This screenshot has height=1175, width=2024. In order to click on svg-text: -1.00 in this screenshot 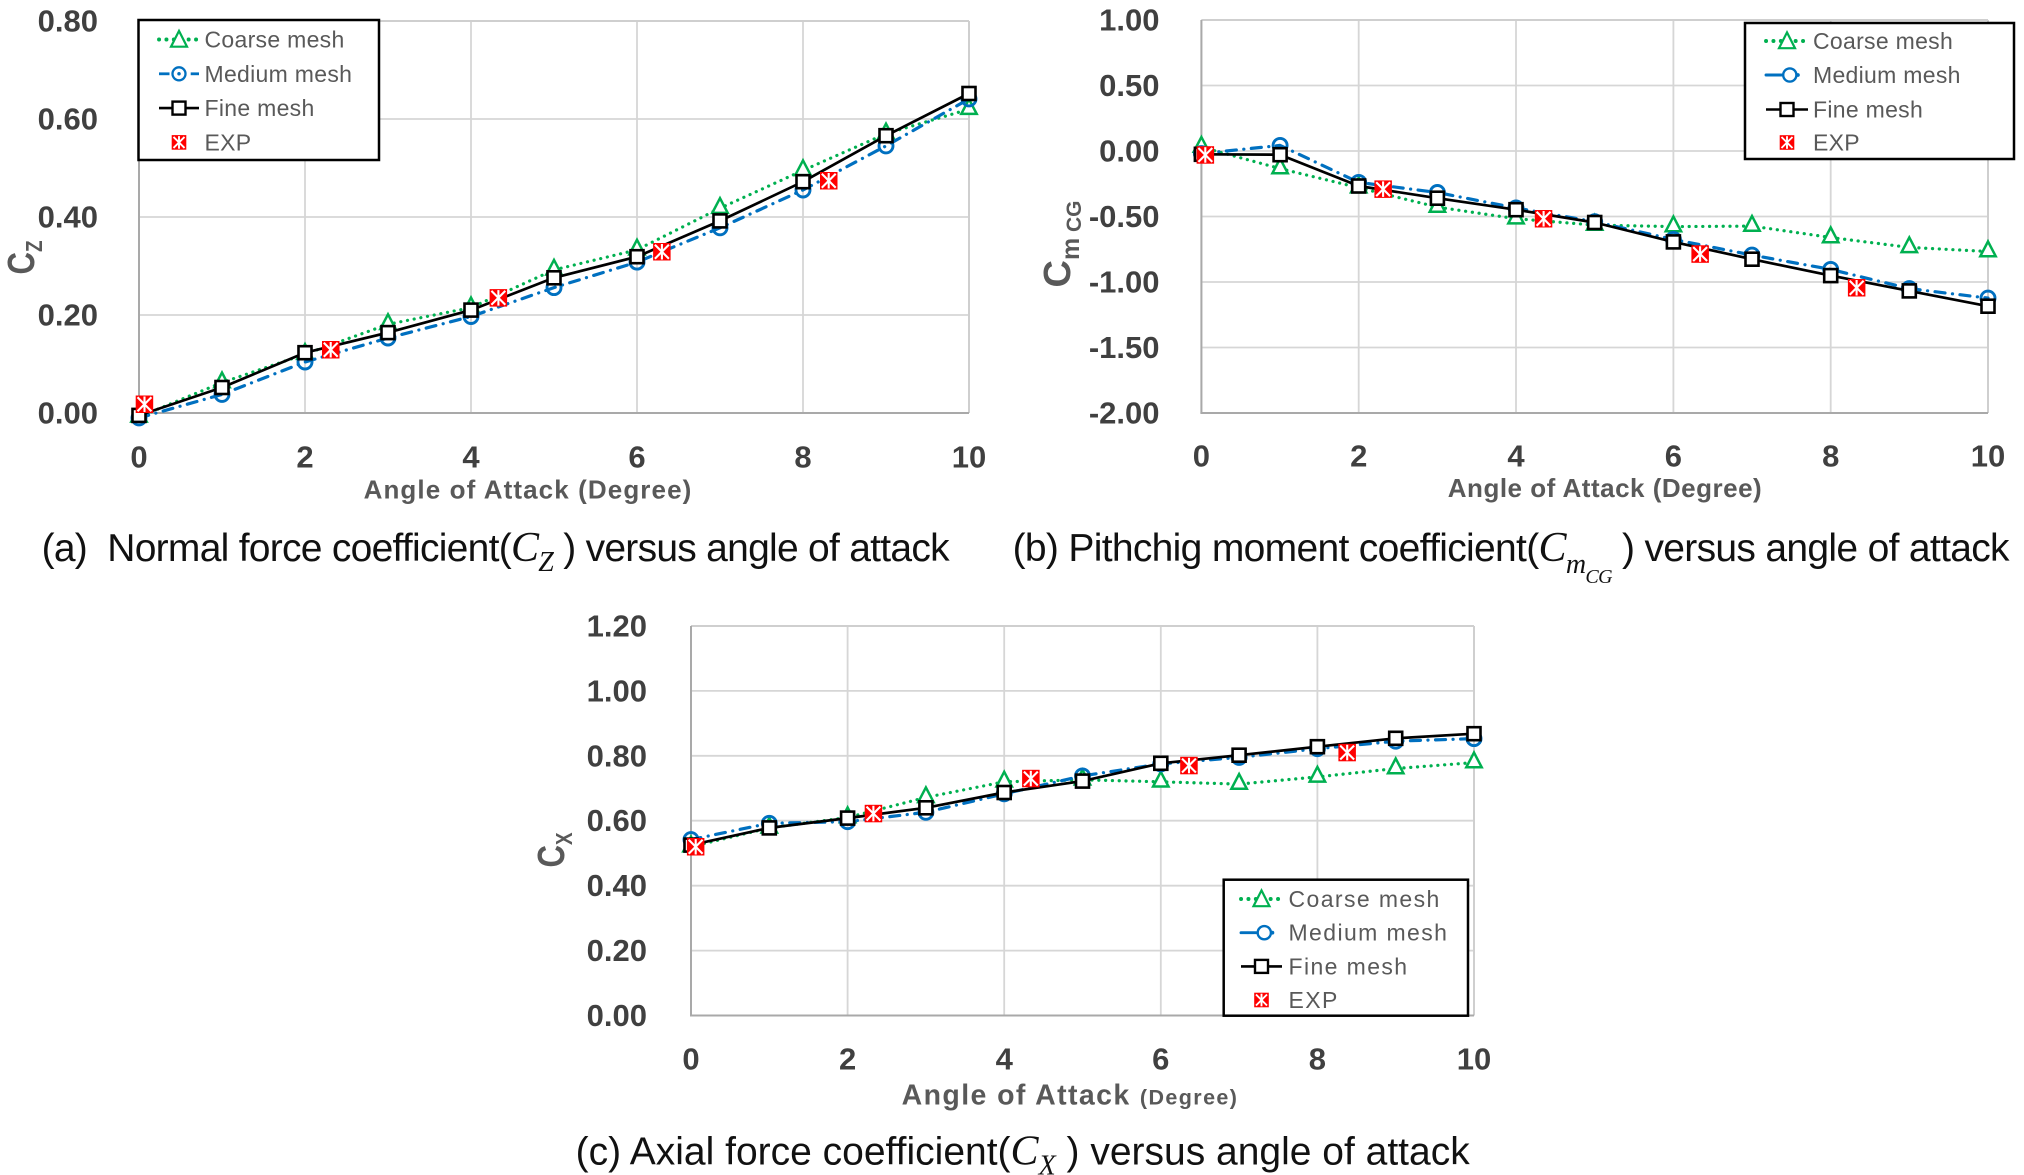, I will do `click(1124, 282)`.